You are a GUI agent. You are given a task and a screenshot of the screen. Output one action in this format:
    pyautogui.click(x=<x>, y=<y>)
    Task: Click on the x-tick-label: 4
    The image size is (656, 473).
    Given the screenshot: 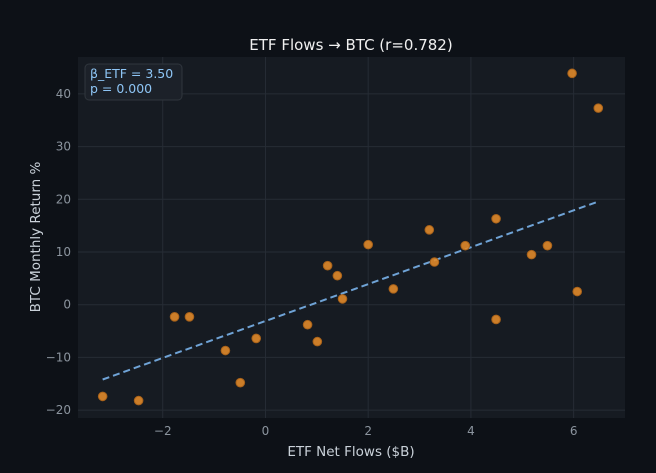 What is the action you would take?
    pyautogui.click(x=471, y=431)
    